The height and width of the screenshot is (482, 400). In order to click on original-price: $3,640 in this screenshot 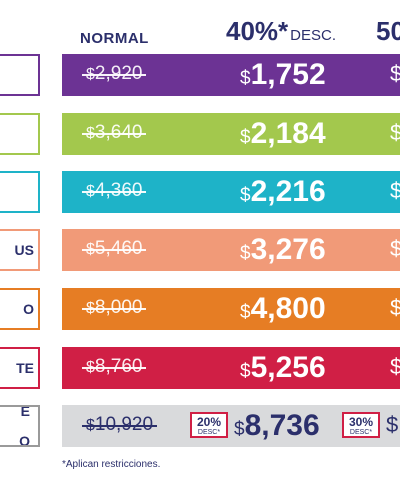, I will do `click(114, 132)`.